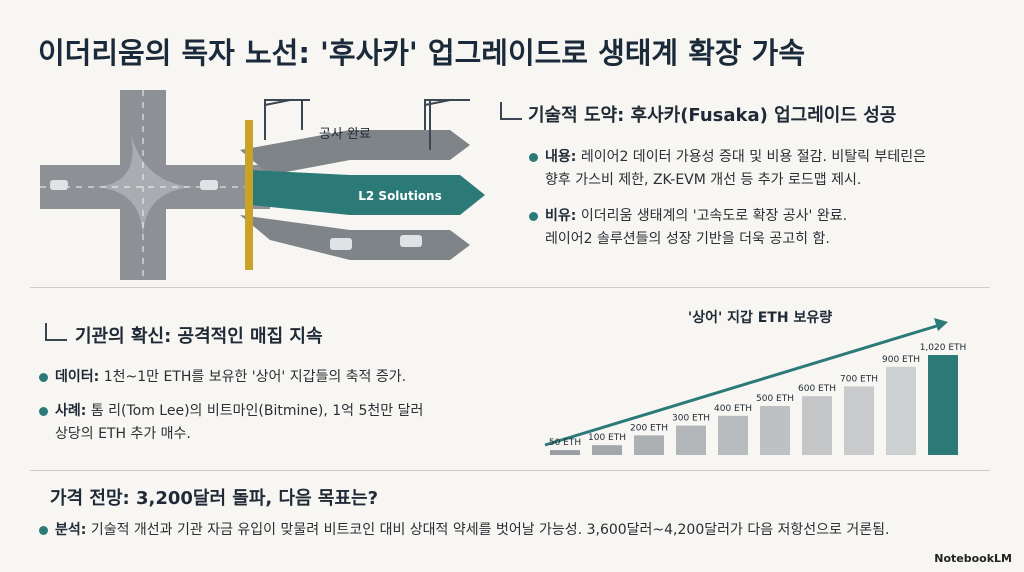  Describe the element at coordinates (239, 434) in the screenshot. I see `bullet-line: 상당의 ETH 추가 매수.` at that location.